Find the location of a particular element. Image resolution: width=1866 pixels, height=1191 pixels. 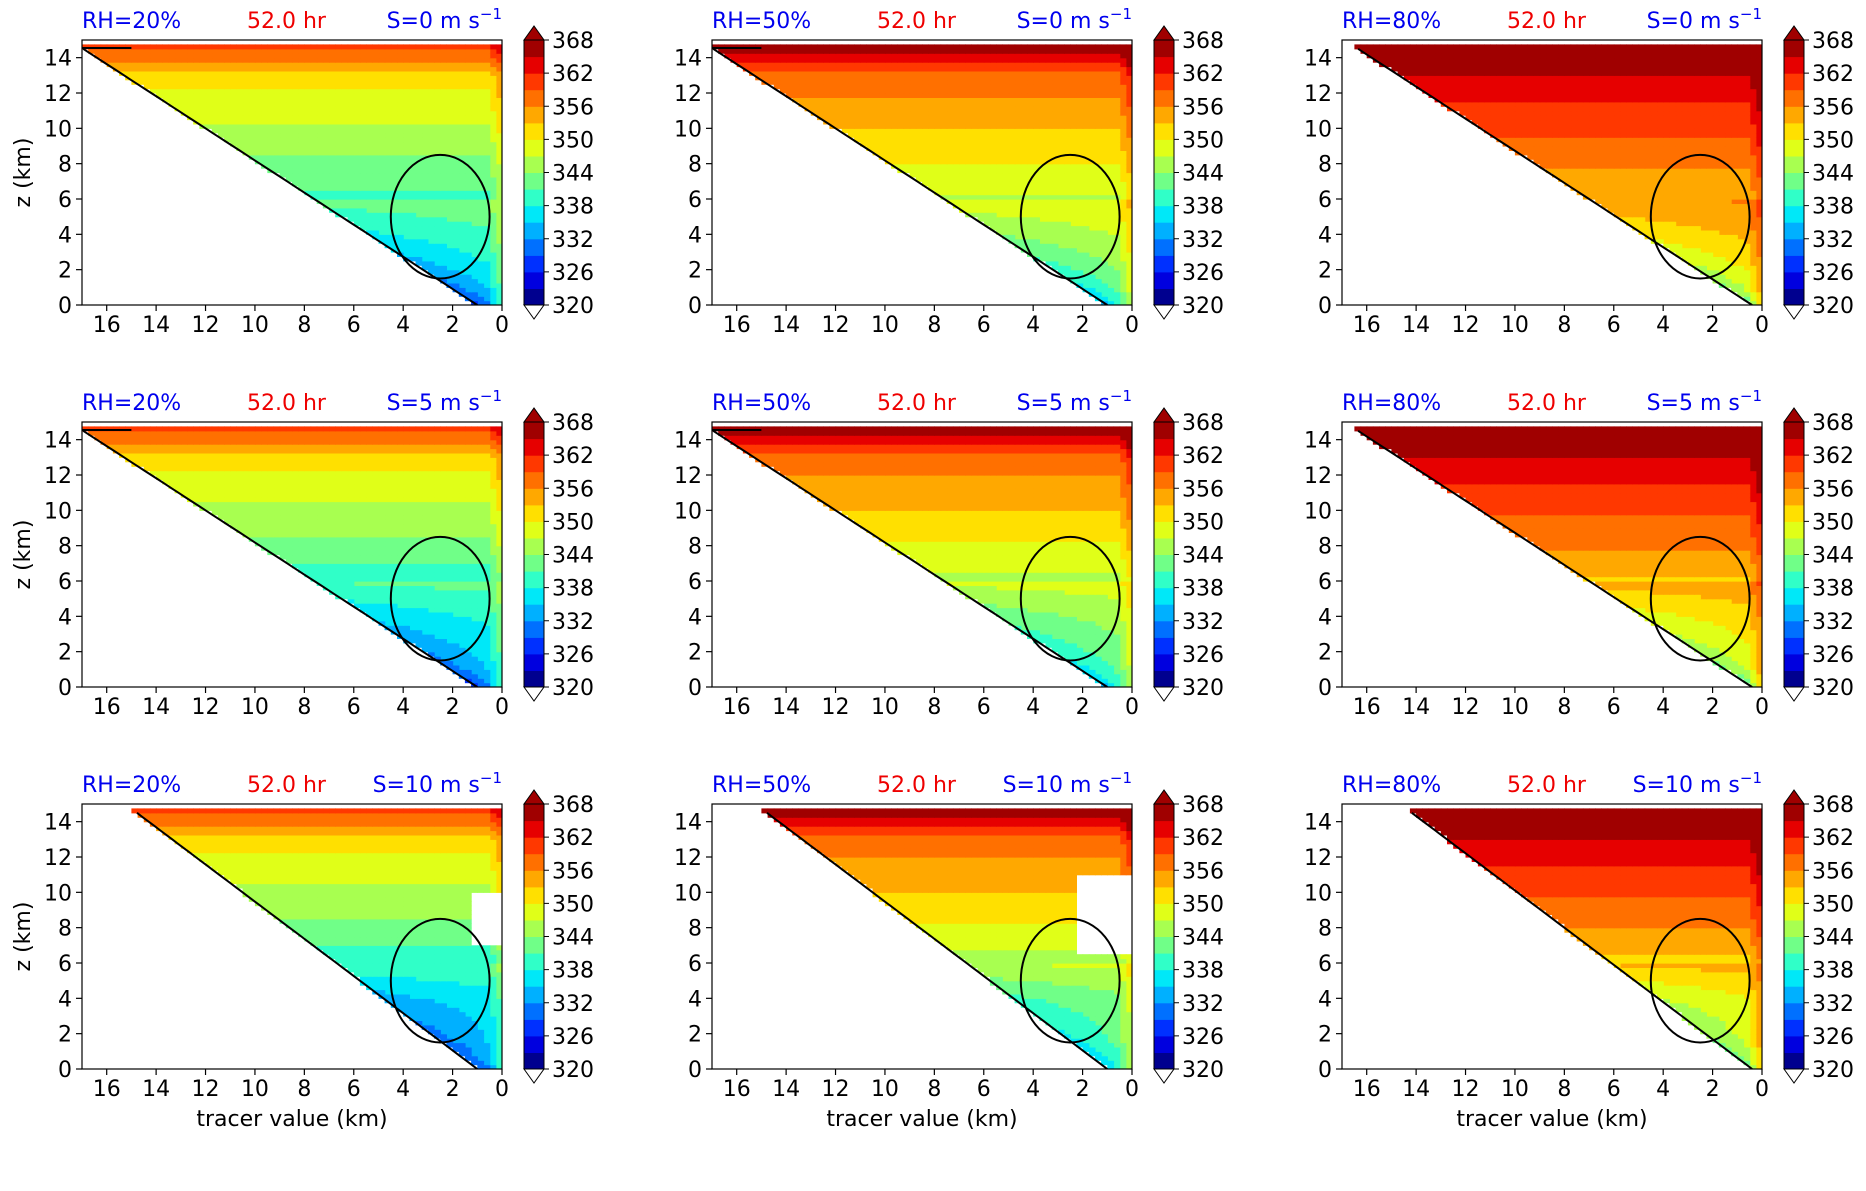

y-tick-label: 10 is located at coordinates (688, 129).